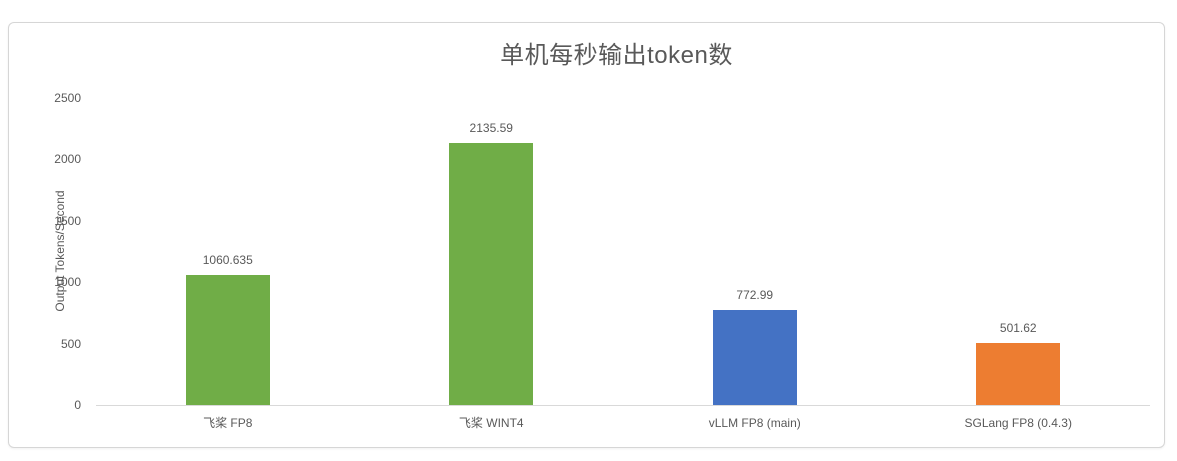 This screenshot has width=1177, height=461. Describe the element at coordinates (77, 405) in the screenshot. I see `y-tick-label: 0` at that location.